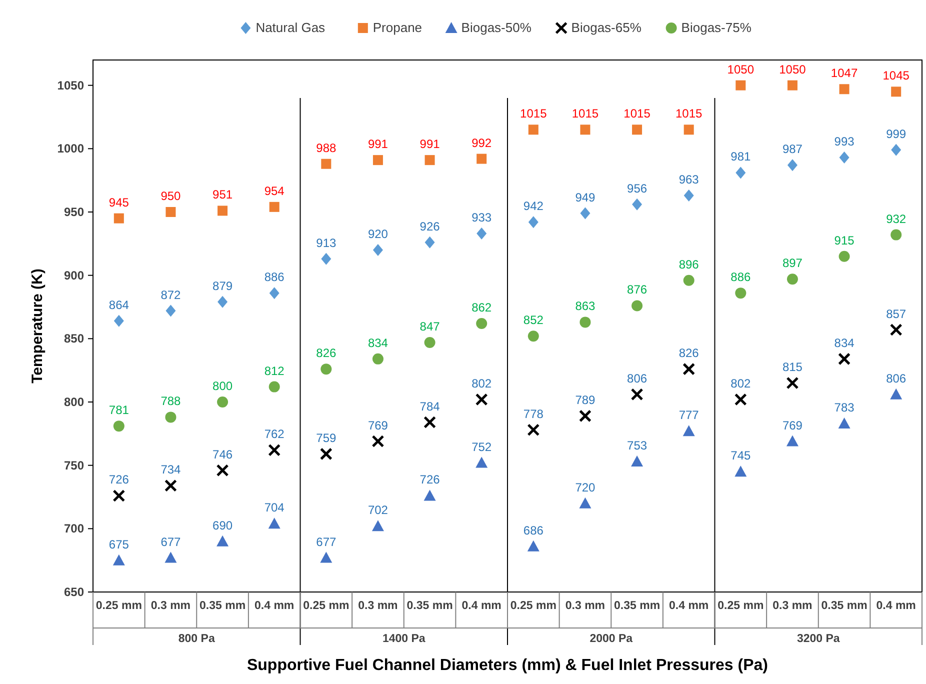 This screenshot has width=926, height=684. Describe the element at coordinates (223, 606) in the screenshot. I see `x-tick-label: 0.35 mm` at that location.